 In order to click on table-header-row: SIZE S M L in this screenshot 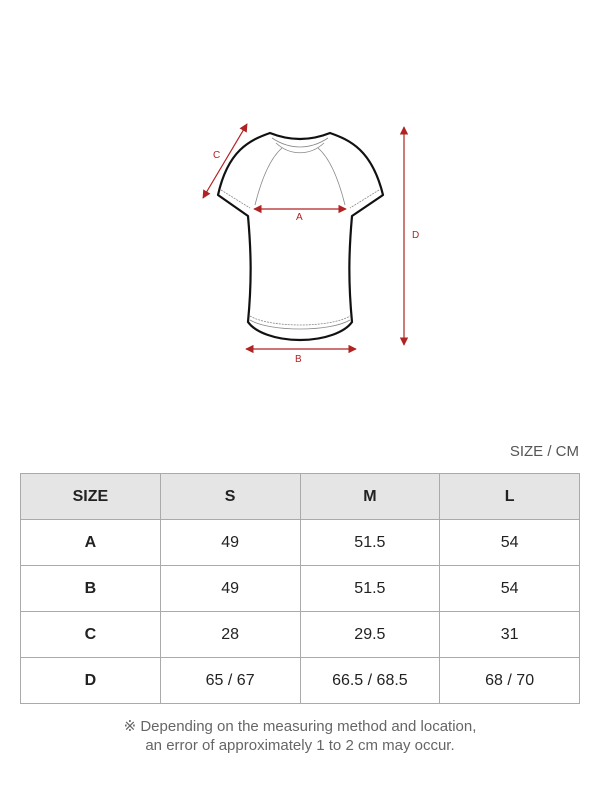, I will do `click(300, 496)`.